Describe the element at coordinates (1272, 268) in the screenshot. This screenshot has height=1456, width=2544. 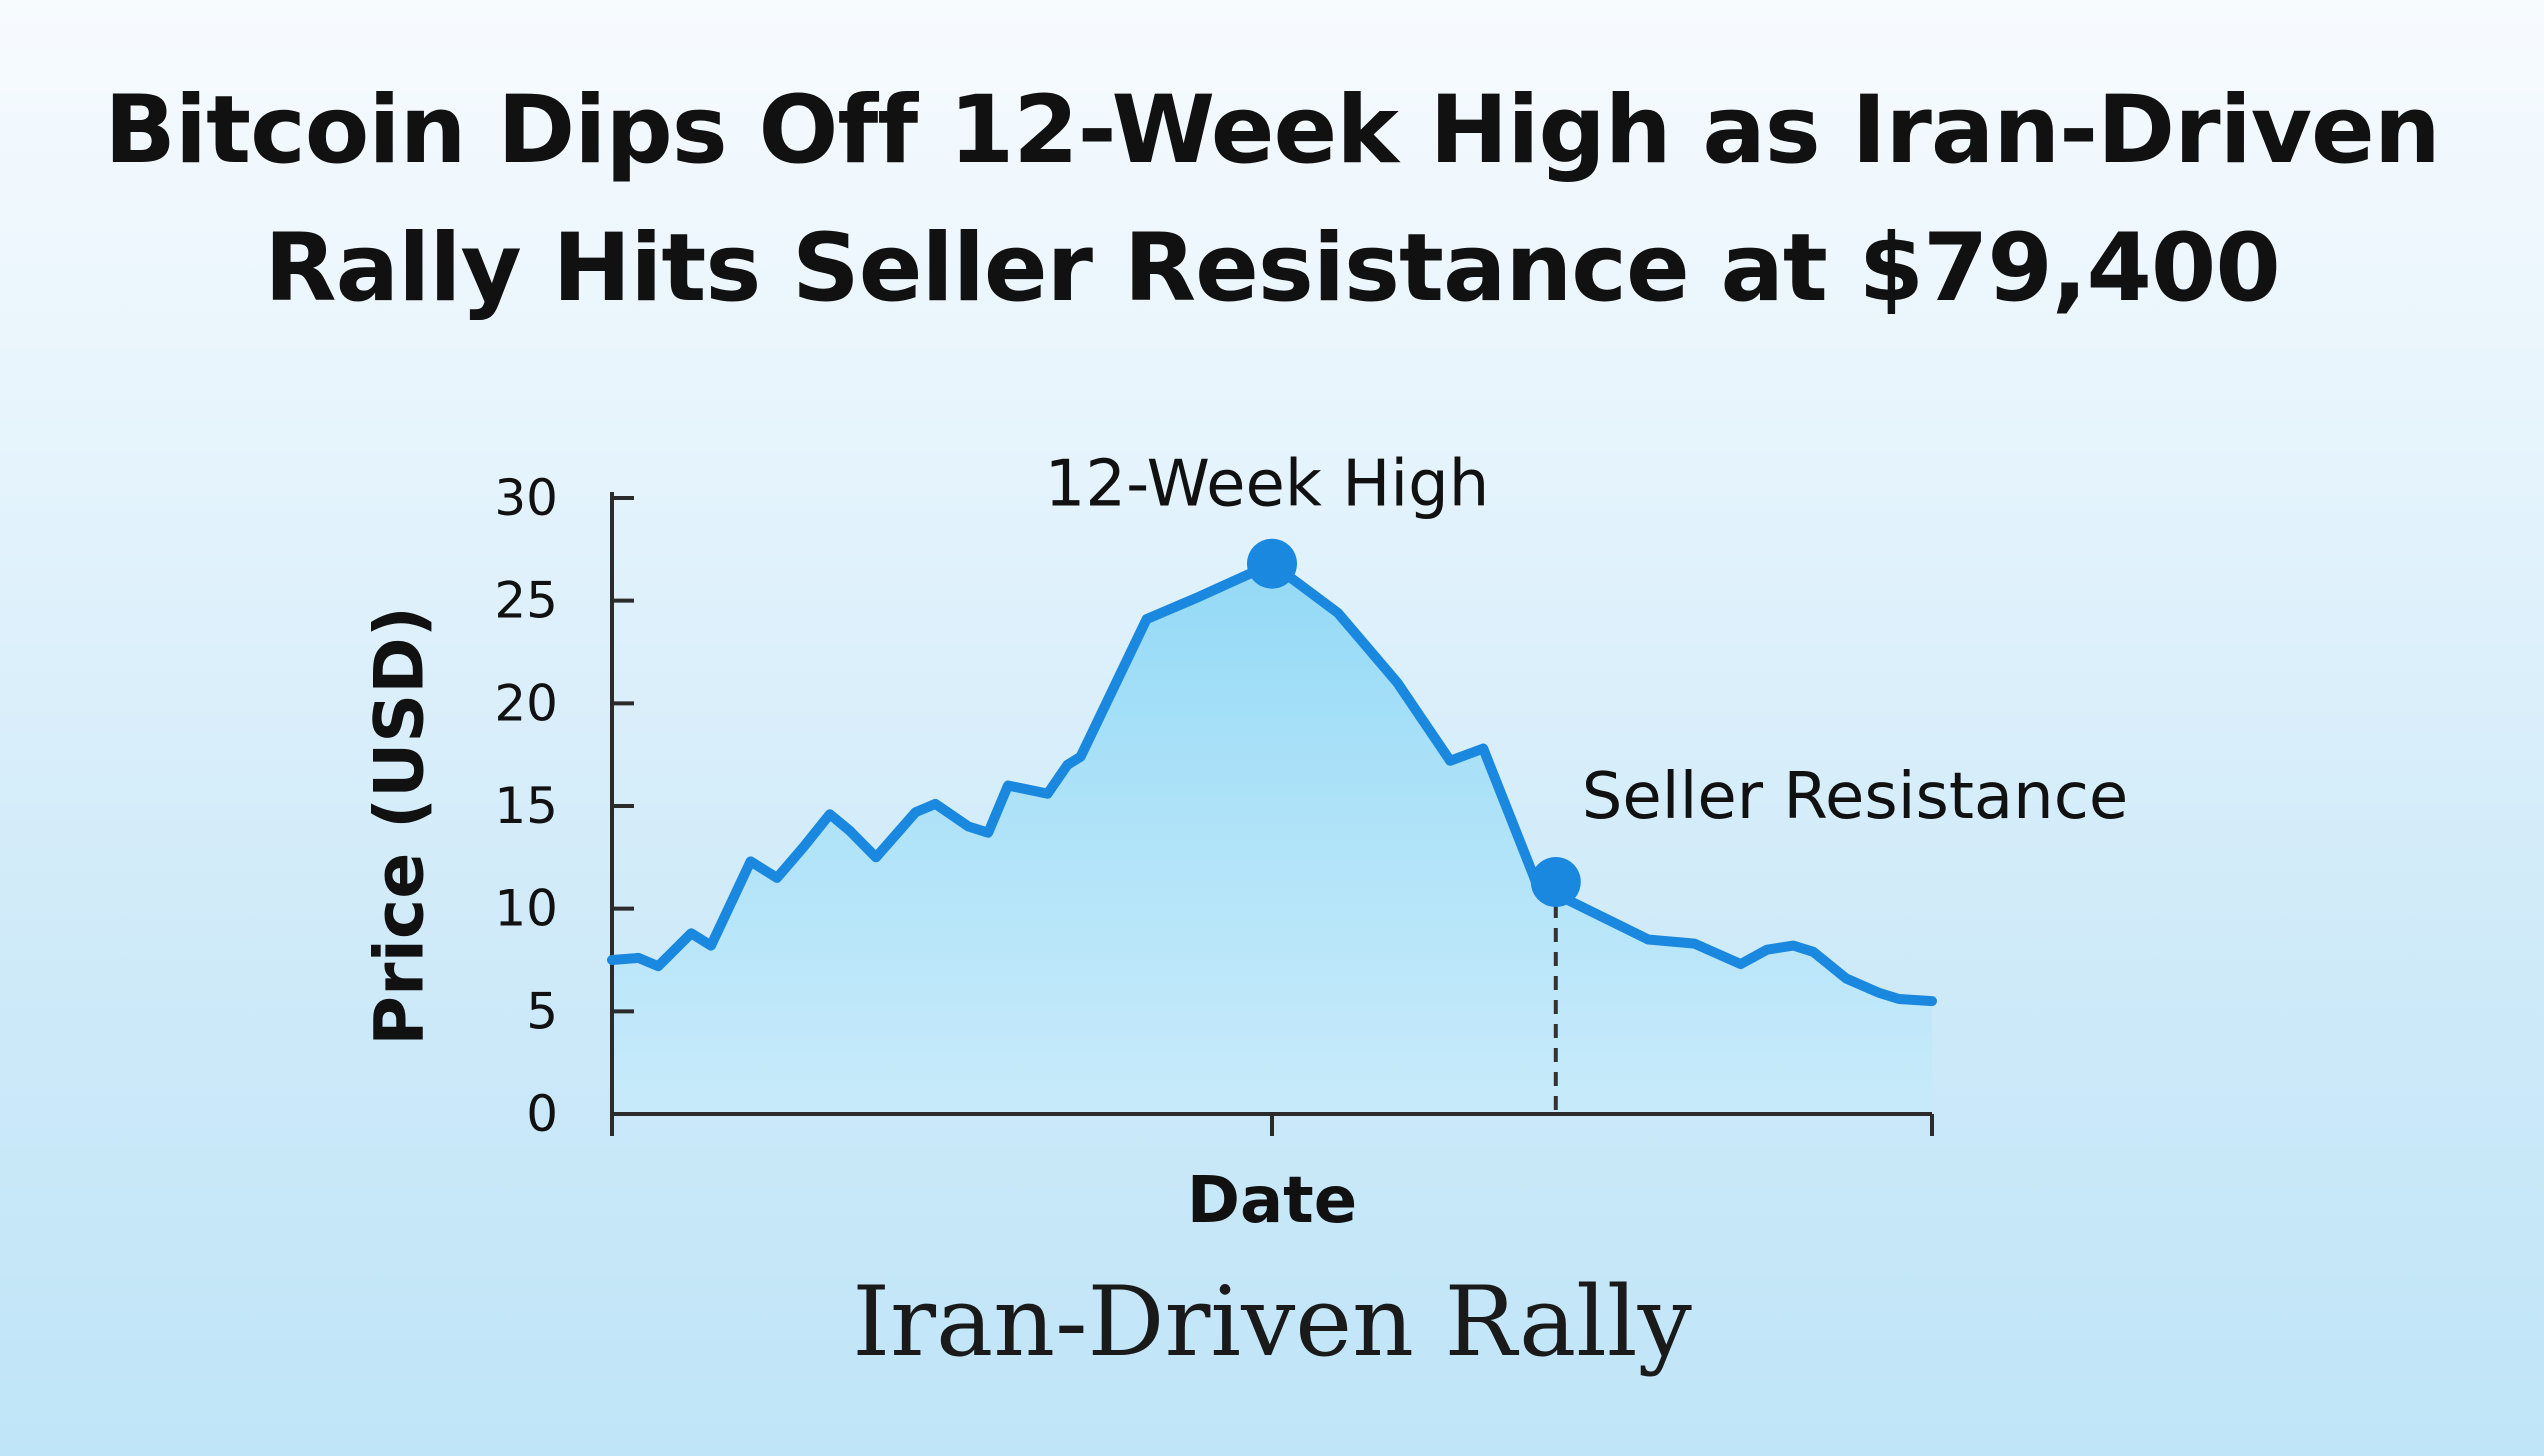
I see `chart-title-line-2: Rally Hits Seller Resistance at $79,400` at that location.